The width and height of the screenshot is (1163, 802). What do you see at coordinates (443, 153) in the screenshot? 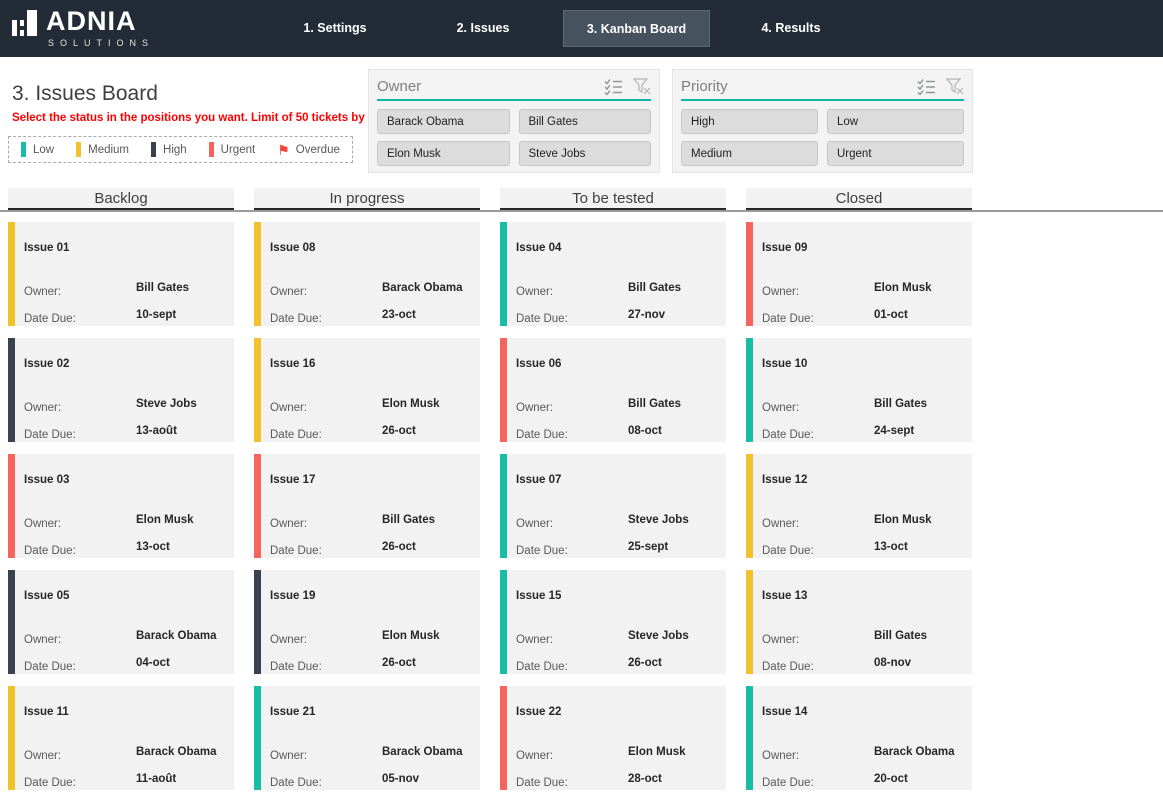
I see `owner-filter-elon-musk: Elon Musk` at bounding box center [443, 153].